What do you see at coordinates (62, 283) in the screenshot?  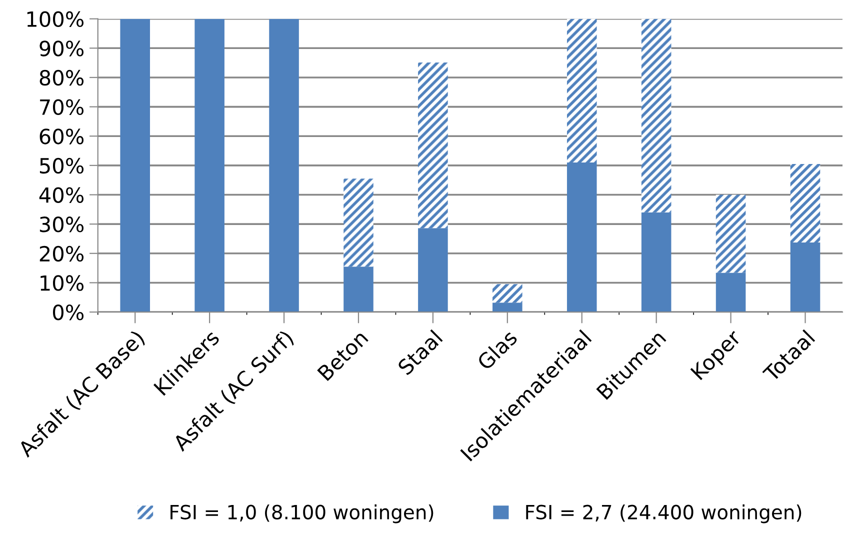 I see `y-tick-label: 10%` at bounding box center [62, 283].